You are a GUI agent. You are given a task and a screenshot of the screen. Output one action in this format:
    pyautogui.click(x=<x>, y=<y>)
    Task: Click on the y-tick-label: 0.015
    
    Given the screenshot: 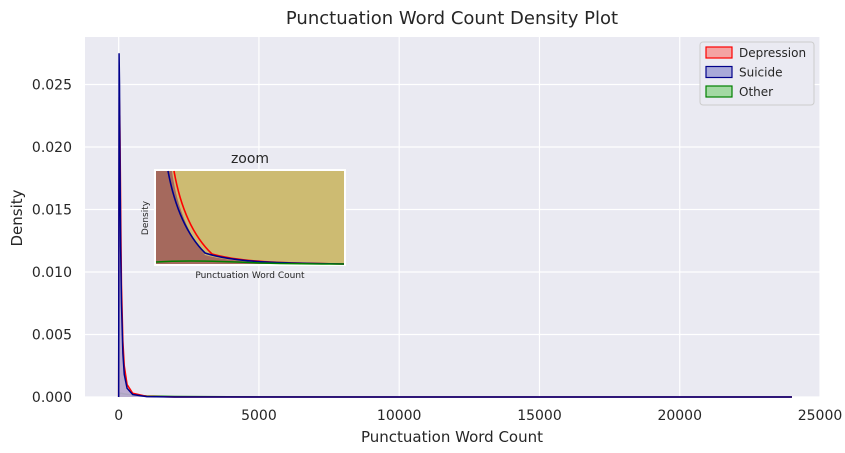 What is the action you would take?
    pyautogui.click(x=52, y=211)
    